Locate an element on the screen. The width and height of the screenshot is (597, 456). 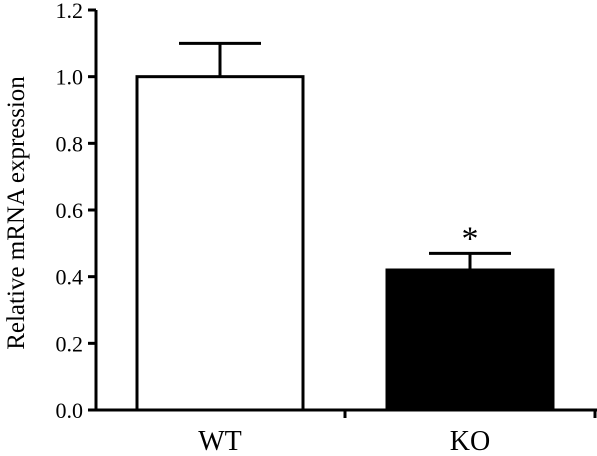
y-tick-label: 0.4 is located at coordinates (70, 277).